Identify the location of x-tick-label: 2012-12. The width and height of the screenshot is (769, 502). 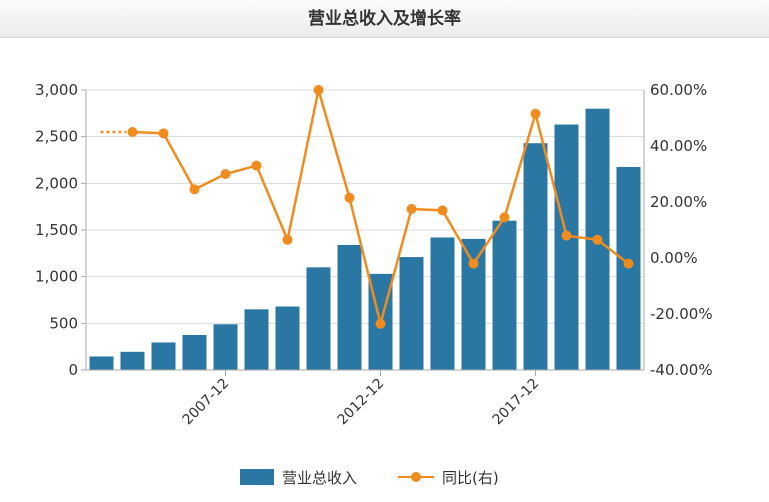
(361, 402).